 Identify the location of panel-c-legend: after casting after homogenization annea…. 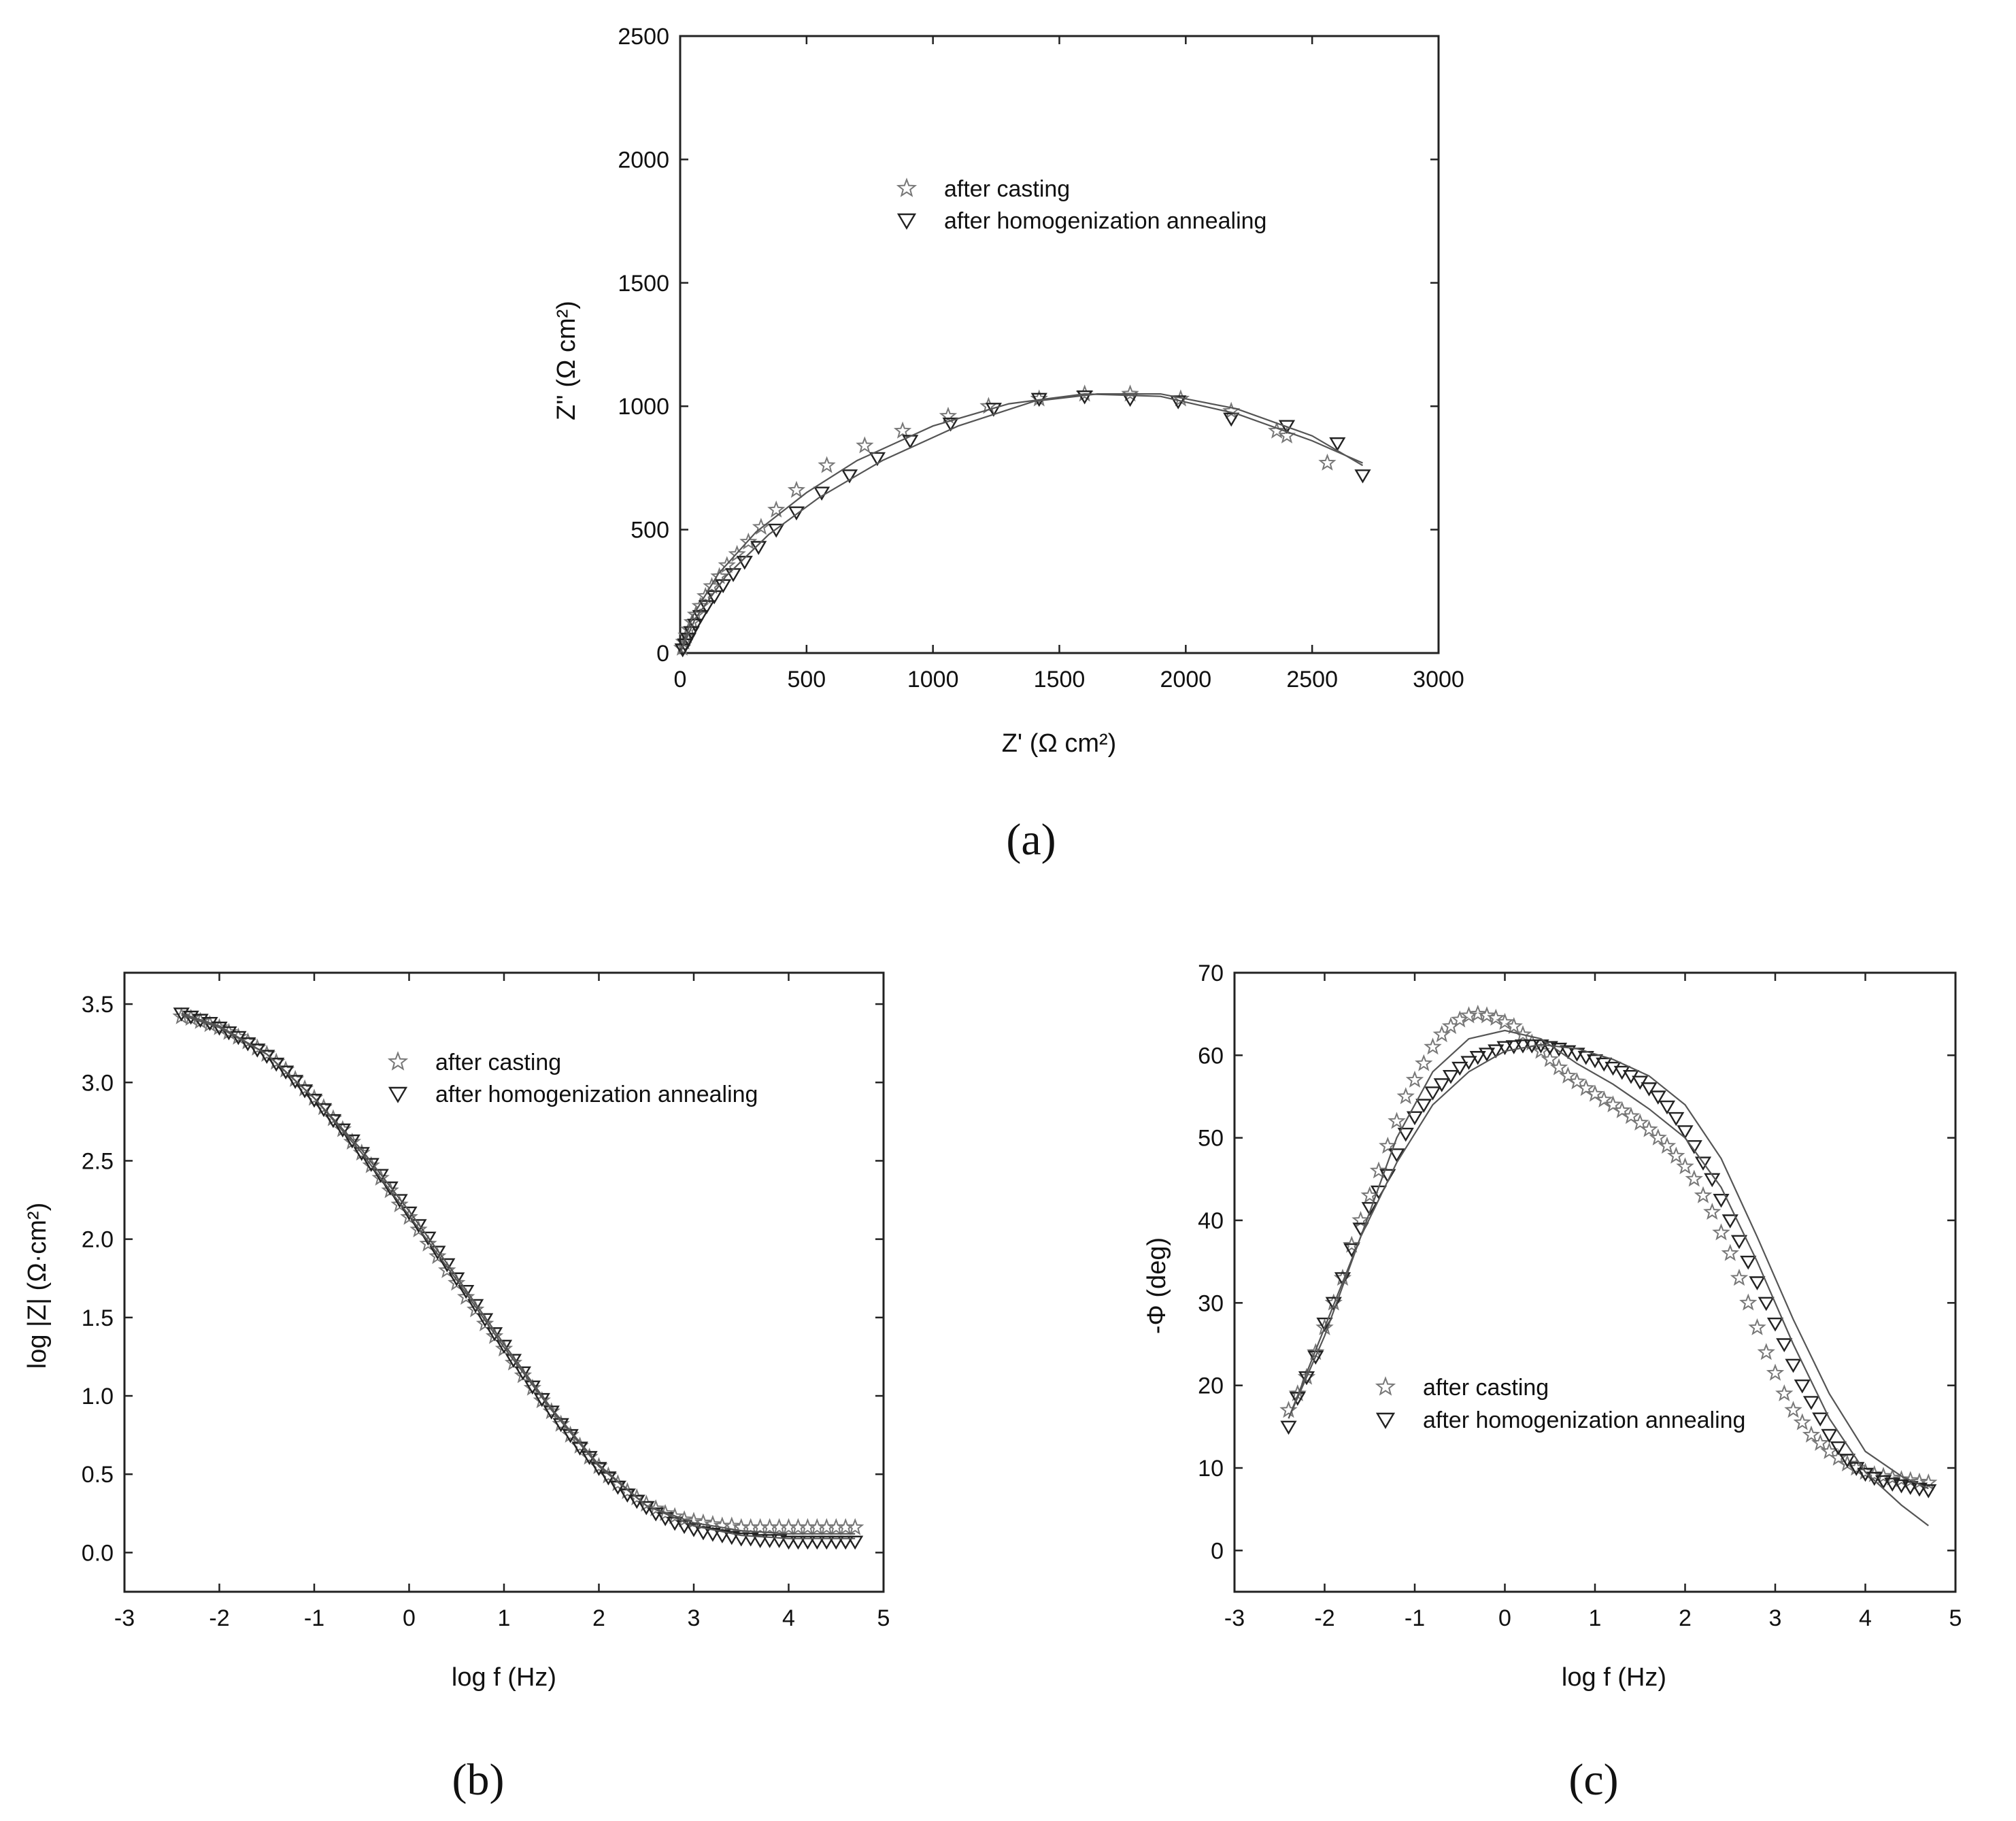
(1560, 1404).